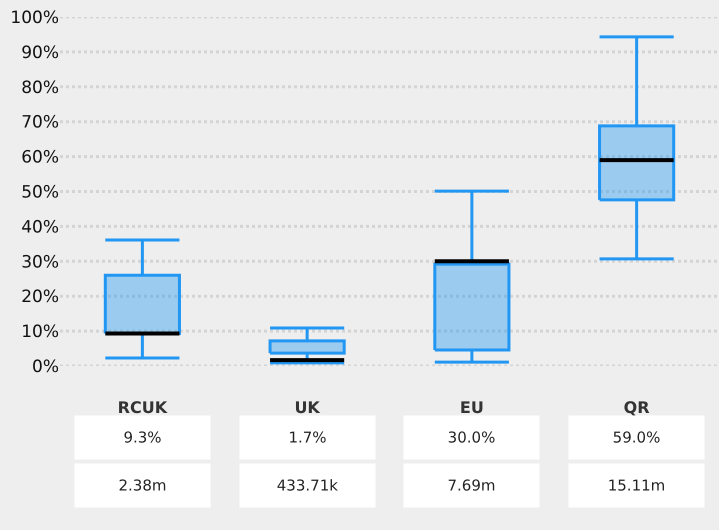 This screenshot has height=530, width=719. What do you see at coordinates (143, 407) in the screenshot?
I see `x-tick-label: RCUK` at bounding box center [143, 407].